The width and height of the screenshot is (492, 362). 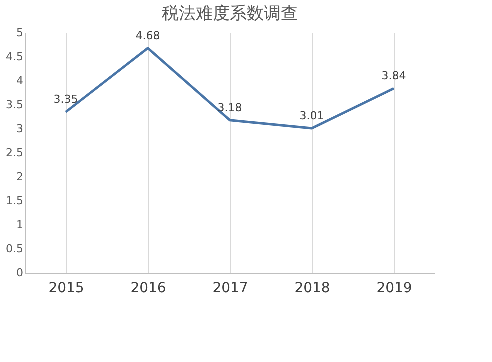 I want to click on y-tick-label: 3, so click(x=20, y=129).